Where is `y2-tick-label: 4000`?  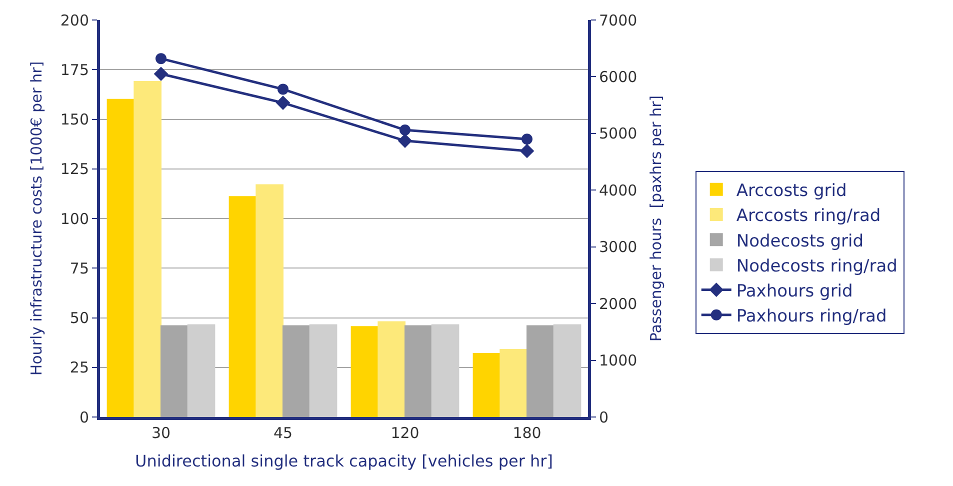
y2-tick-label: 4000 is located at coordinates (618, 190).